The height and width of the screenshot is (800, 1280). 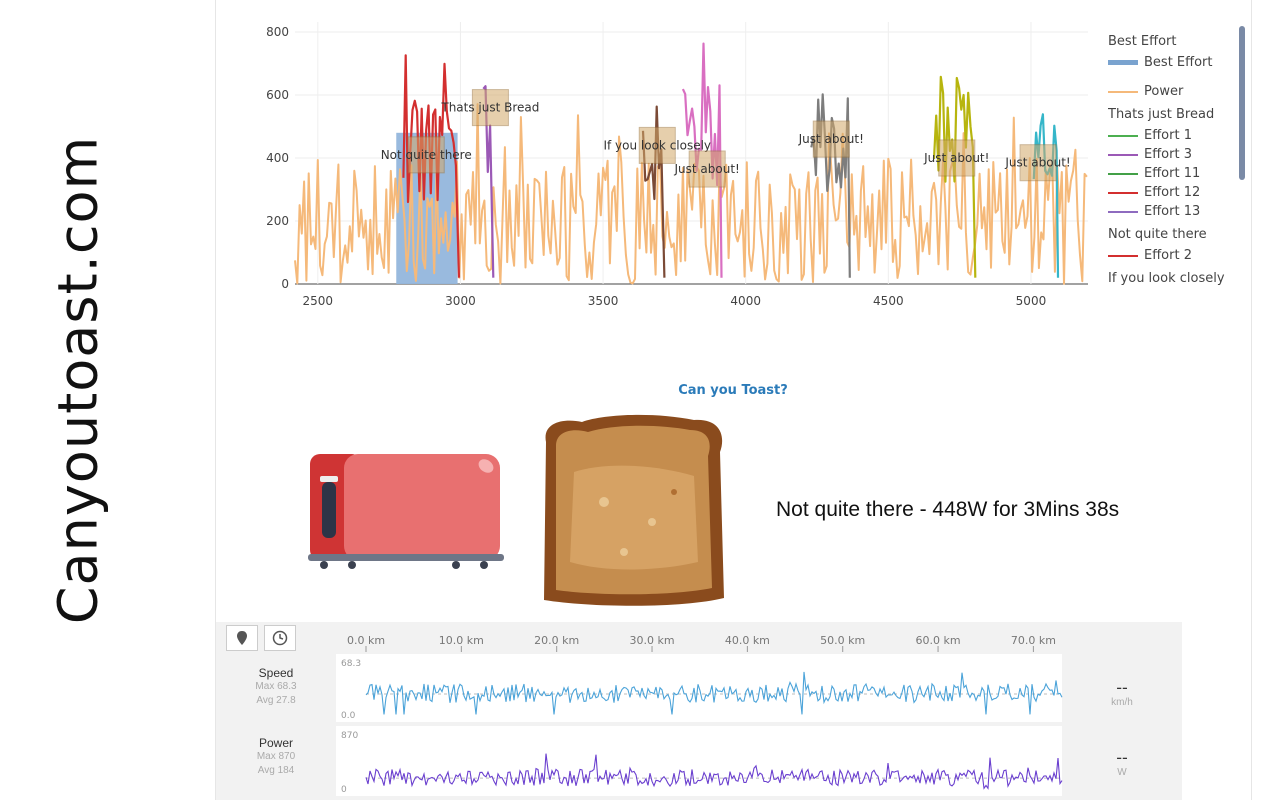 What do you see at coordinates (634, 510) in the screenshot?
I see `toast-slice-image` at bounding box center [634, 510].